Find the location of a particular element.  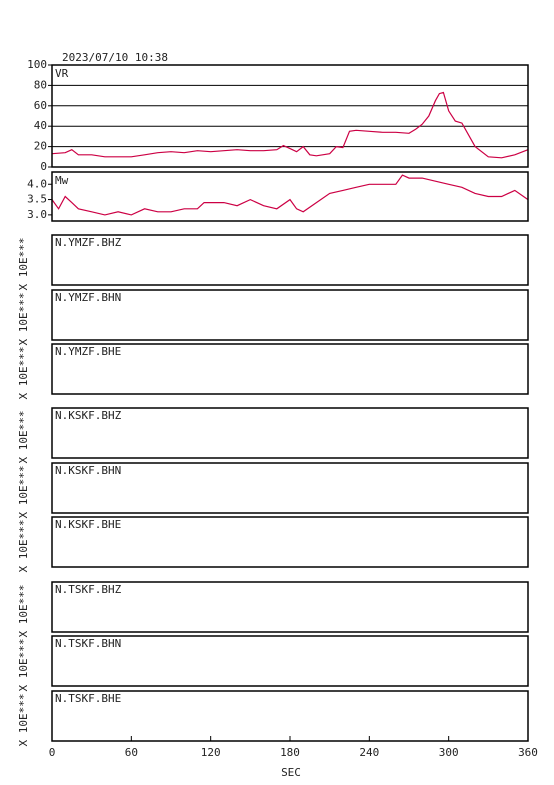

figure-title: 2023/07/10 10:38 is located at coordinates (115, 57).